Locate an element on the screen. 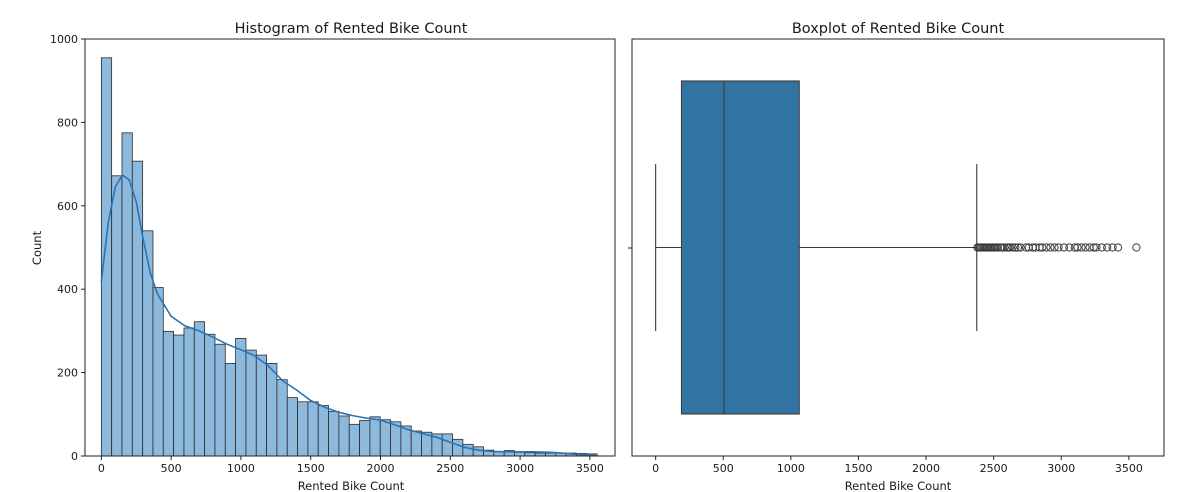  histogram-x-tick-label: 2000 is located at coordinates (380, 468).